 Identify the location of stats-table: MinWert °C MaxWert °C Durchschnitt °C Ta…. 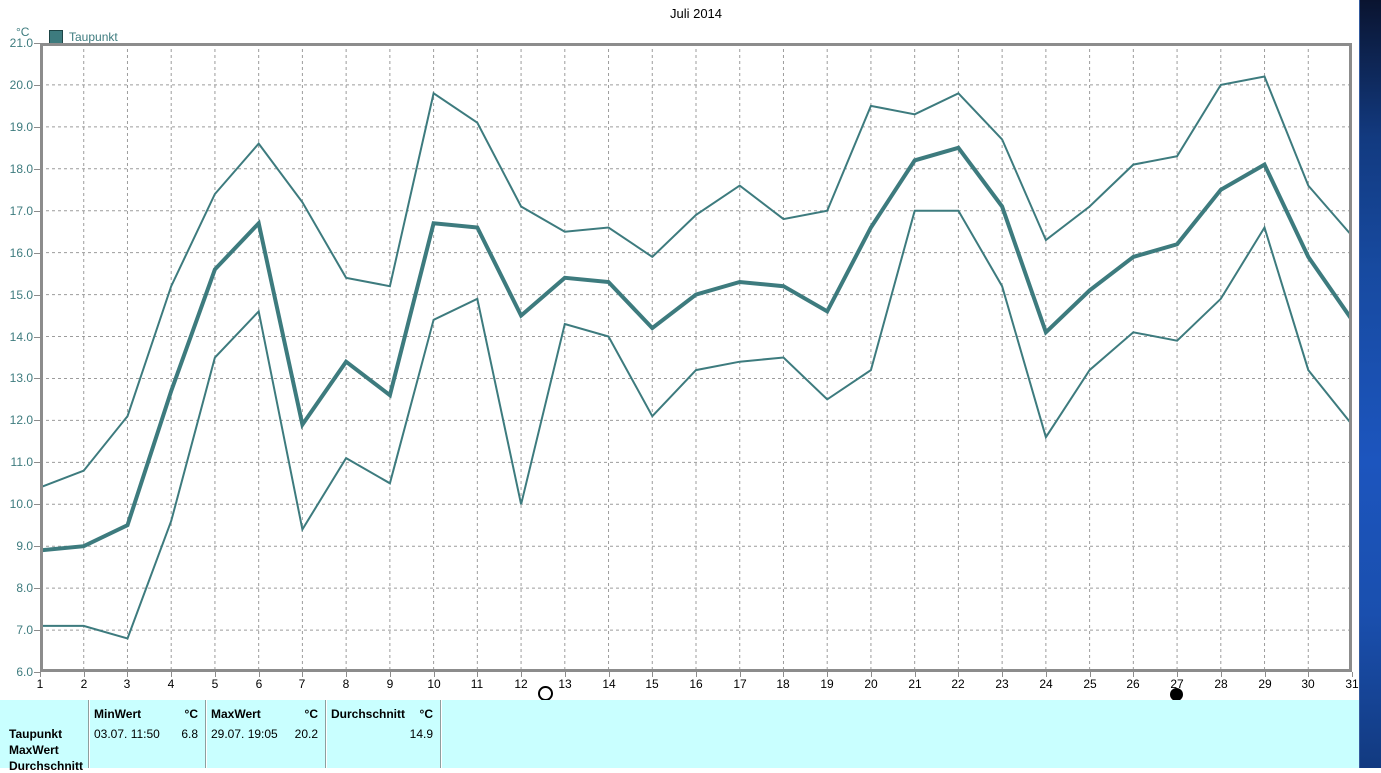
(679, 736).